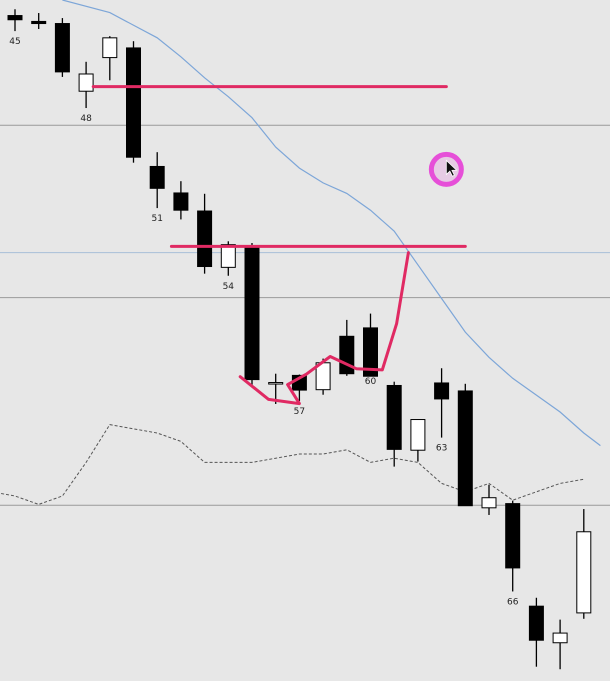 The height and width of the screenshot is (681, 610). What do you see at coordinates (229, 287) in the screenshot?
I see `bar-number-label-54: 54` at bounding box center [229, 287].